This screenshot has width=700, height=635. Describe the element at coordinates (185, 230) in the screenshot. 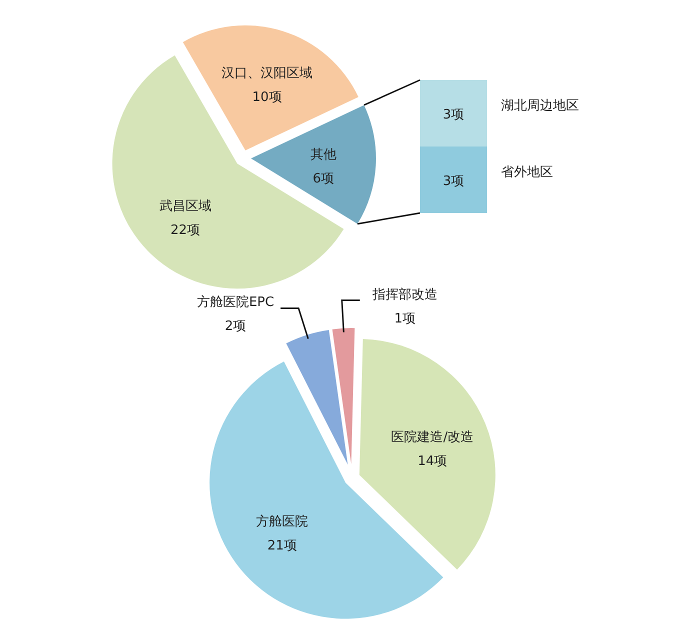

I see `data-label: 22项` at that location.